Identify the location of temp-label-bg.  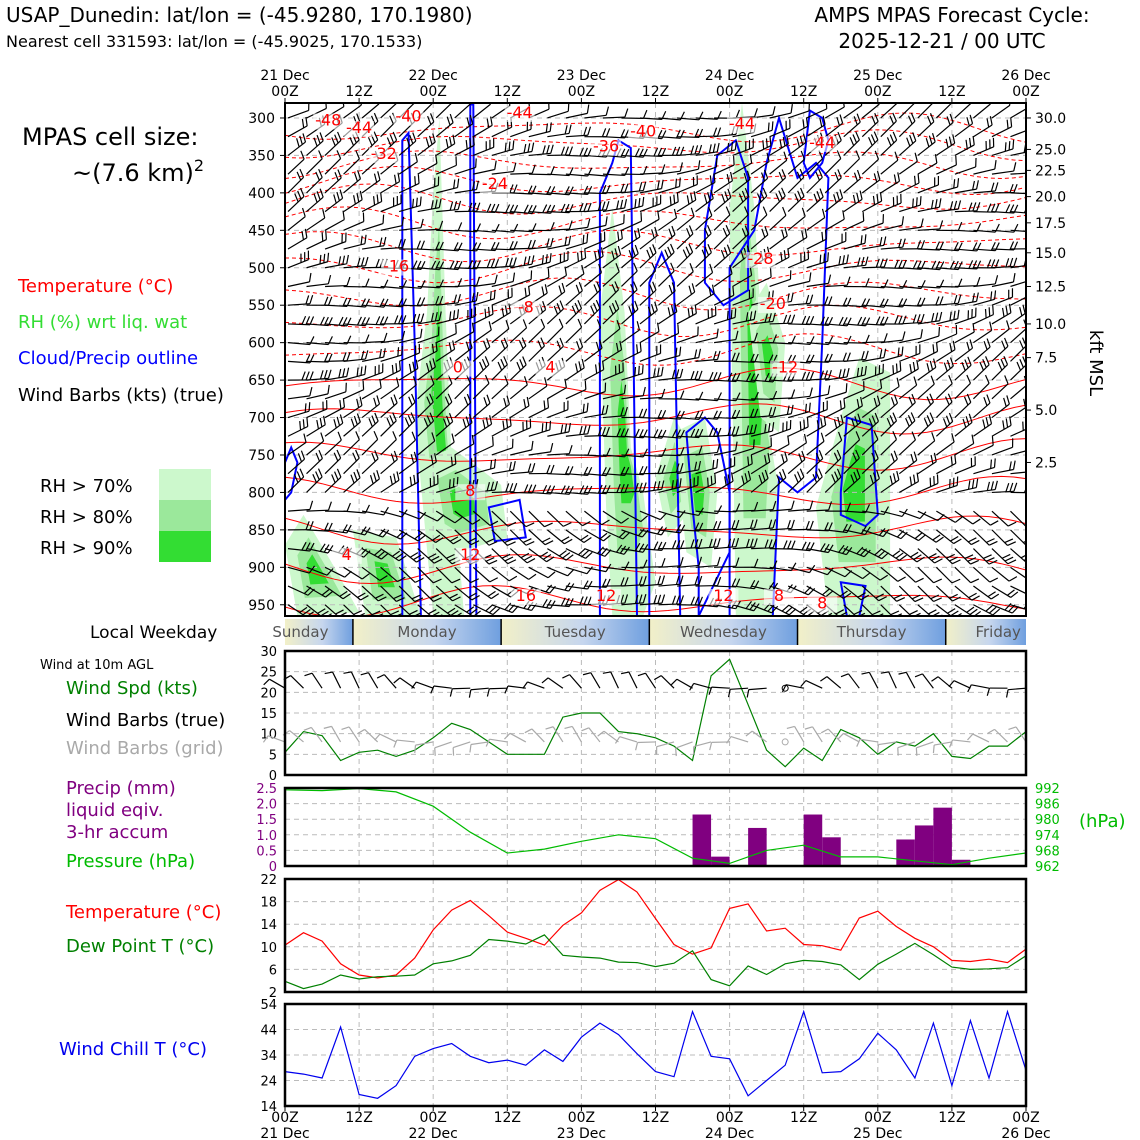
(779, 597).